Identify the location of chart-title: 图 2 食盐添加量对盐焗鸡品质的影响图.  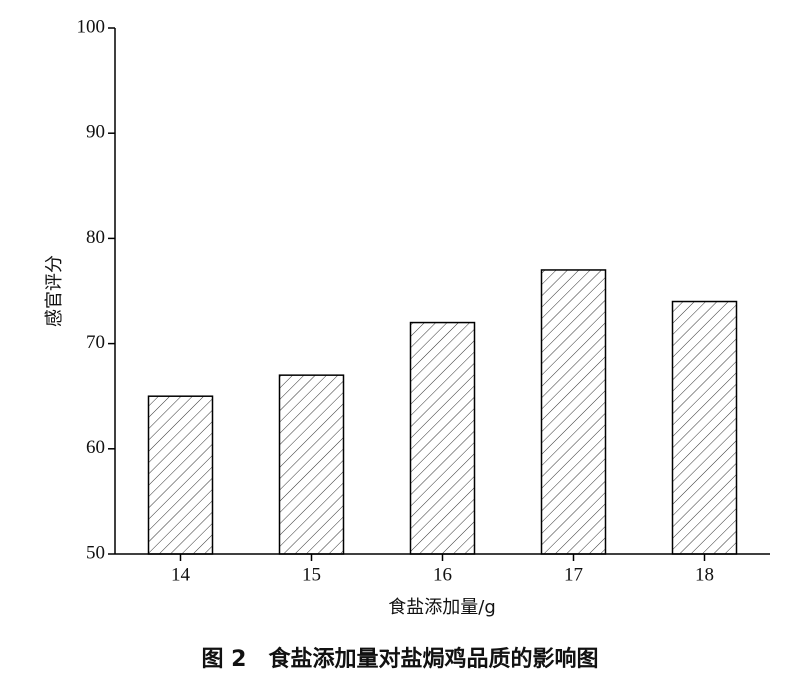
(400, 659).